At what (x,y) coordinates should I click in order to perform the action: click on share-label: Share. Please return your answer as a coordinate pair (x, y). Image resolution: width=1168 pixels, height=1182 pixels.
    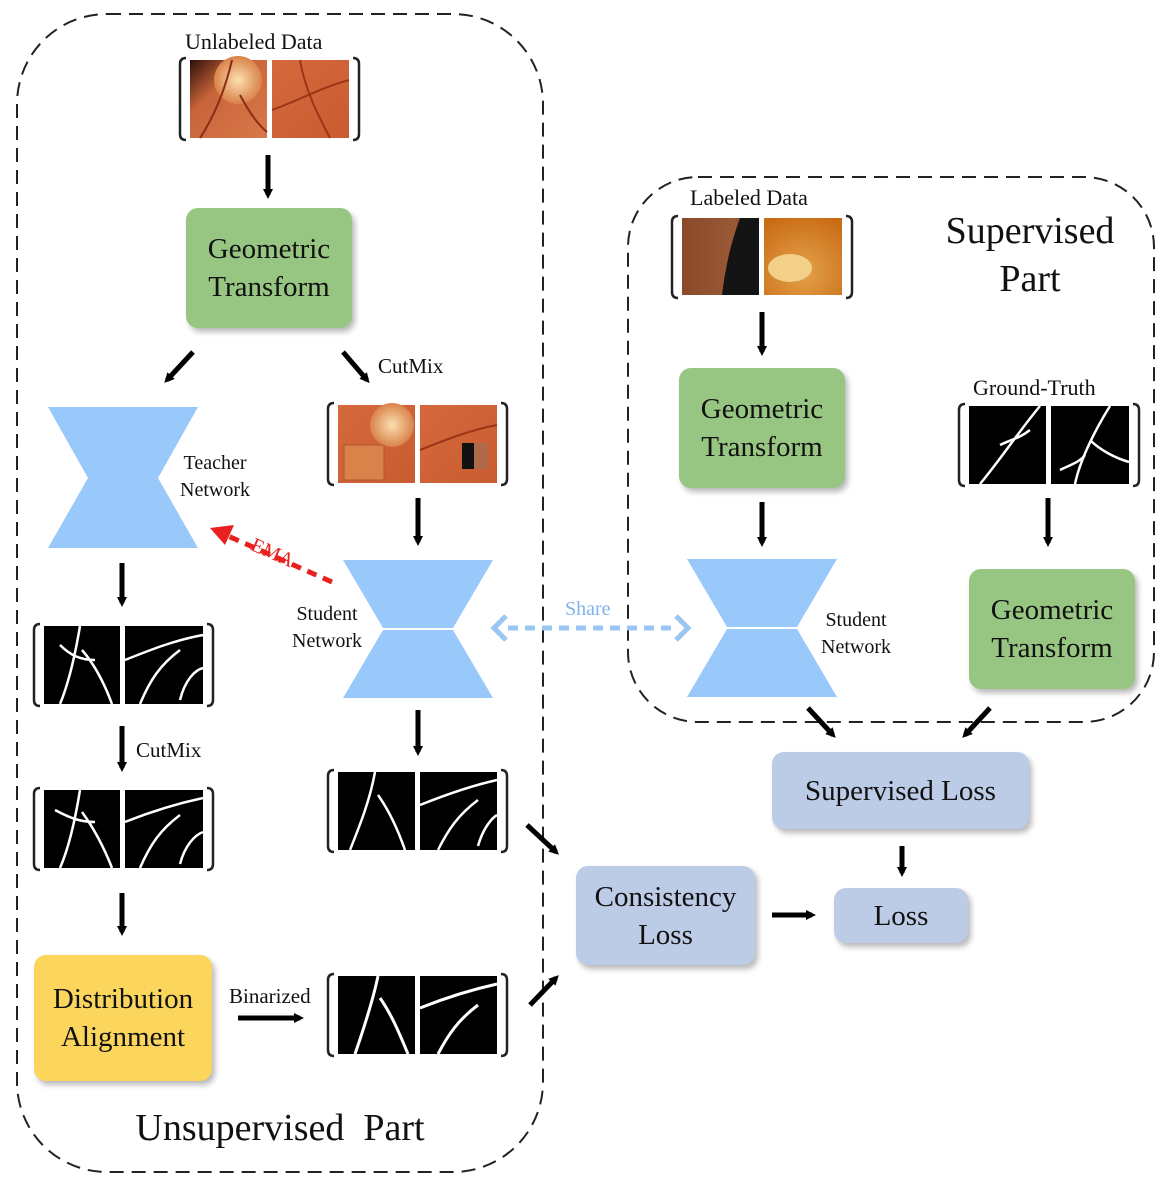
    Looking at the image, I should click on (588, 609).